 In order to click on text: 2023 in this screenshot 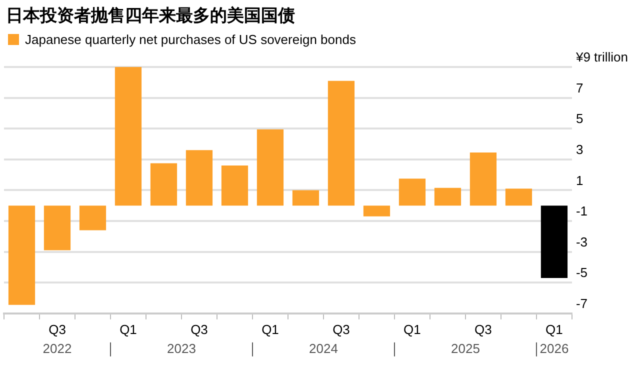, I will do `click(181, 348)`.